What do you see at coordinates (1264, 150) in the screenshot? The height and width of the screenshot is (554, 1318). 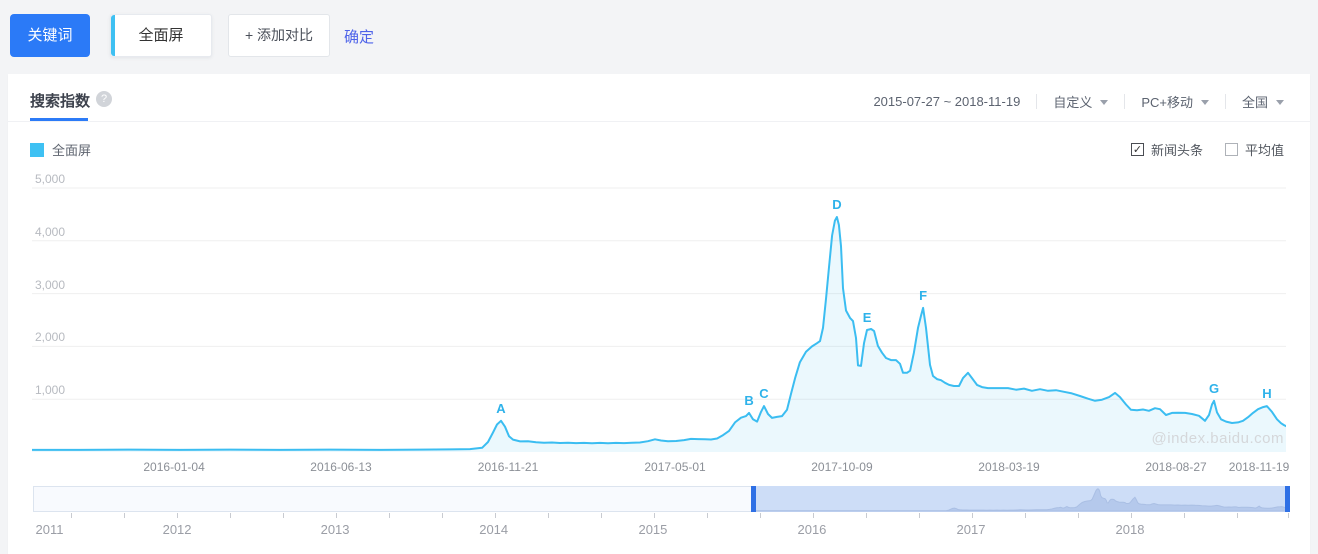 I see `toggle-label: 平均值` at bounding box center [1264, 150].